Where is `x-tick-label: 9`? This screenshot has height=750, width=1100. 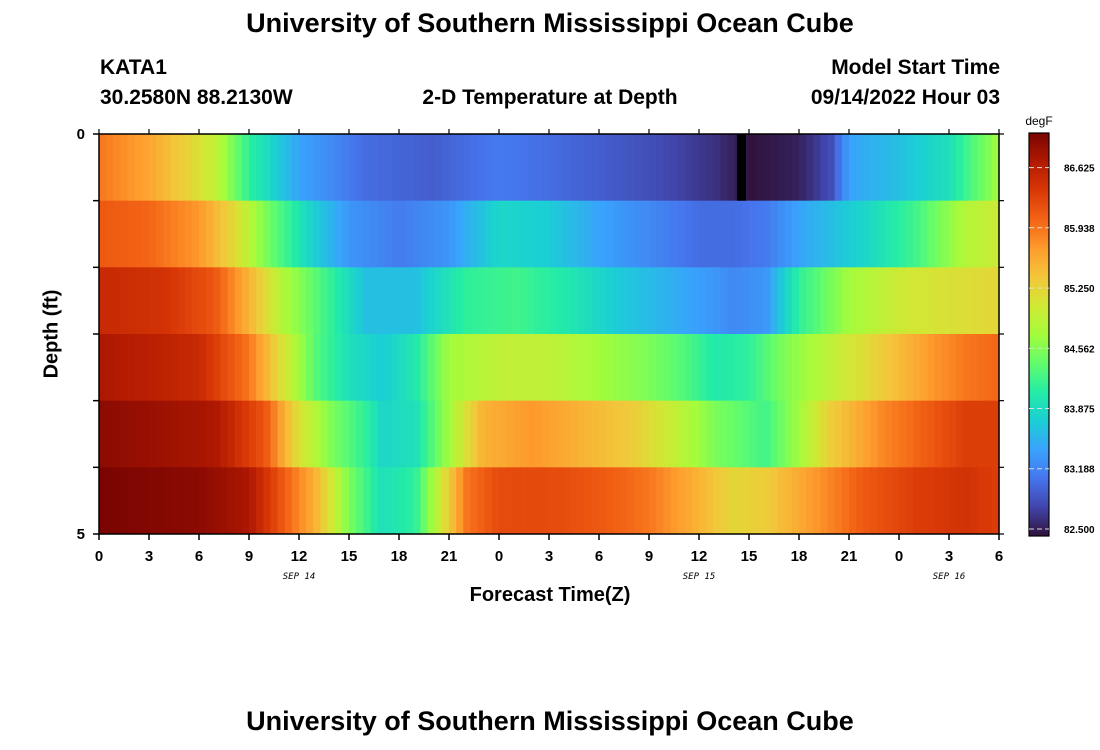 x-tick-label: 9 is located at coordinates (249, 556).